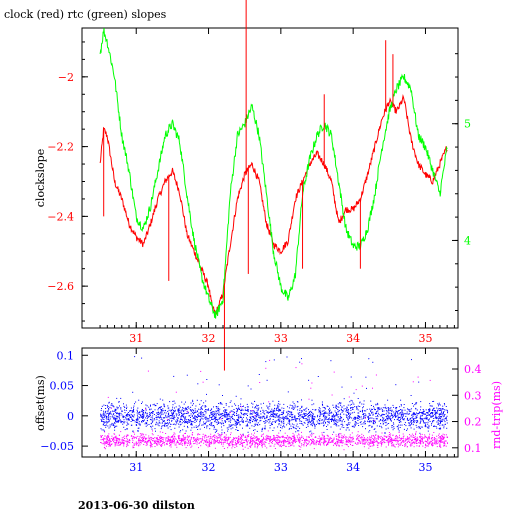 This screenshot has width=512, height=512. I want to click on offset-y-axis-label: offset(ms), so click(40, 403).